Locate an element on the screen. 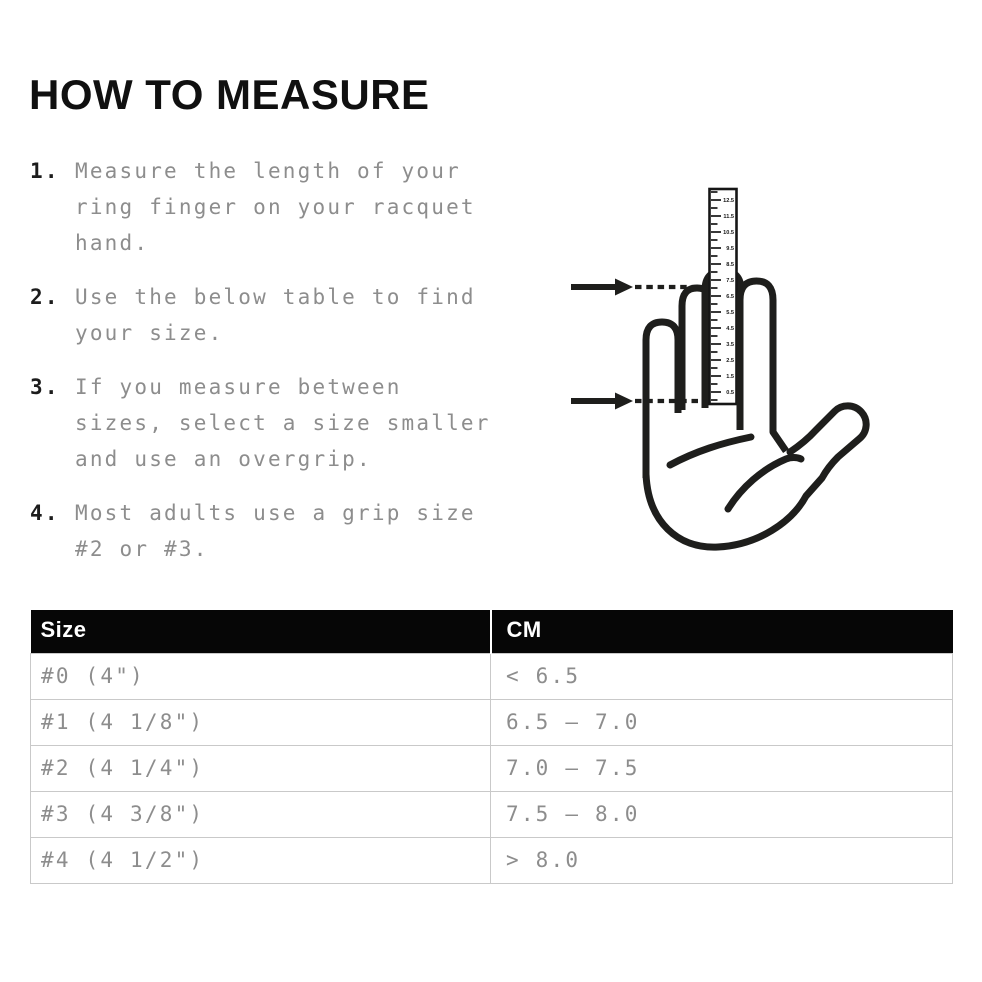 Image resolution: width=982 pixels, height=982 pixels. table-row: #2 (4 1/4") 7.0 – 7.5 is located at coordinates (491, 768).